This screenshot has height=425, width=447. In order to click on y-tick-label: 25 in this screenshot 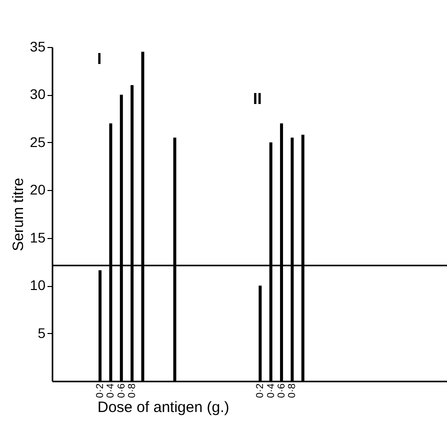, I will do `click(38, 142)`.